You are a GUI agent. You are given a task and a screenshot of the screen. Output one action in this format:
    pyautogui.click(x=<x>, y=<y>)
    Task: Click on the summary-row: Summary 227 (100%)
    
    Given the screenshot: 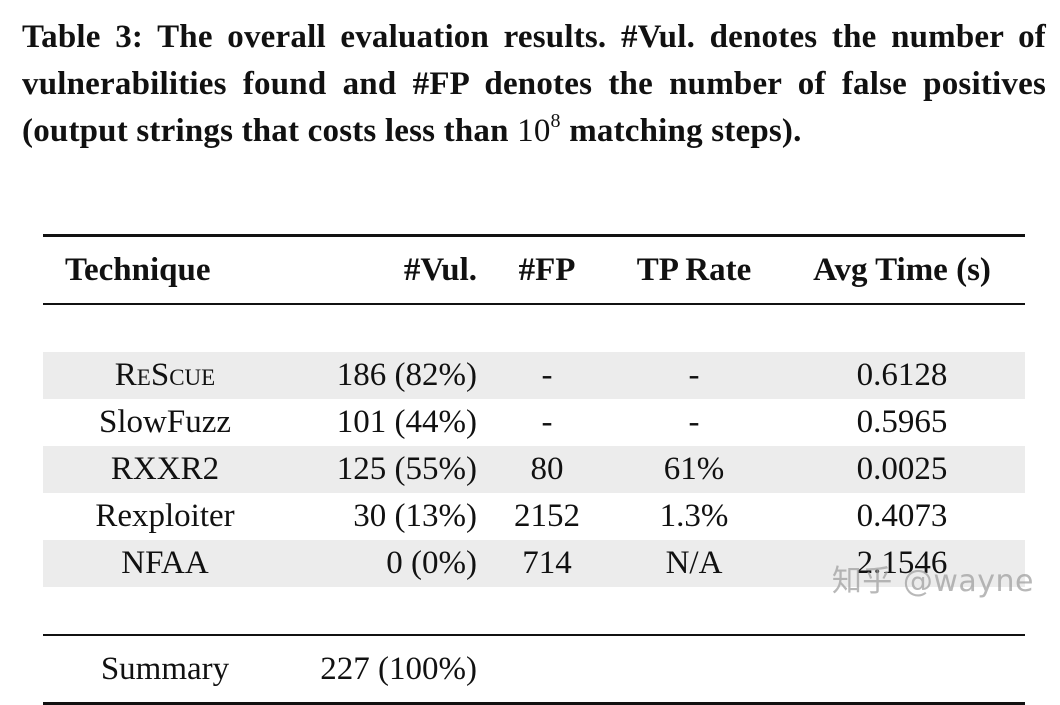 What is the action you would take?
    pyautogui.click(x=534, y=669)
    